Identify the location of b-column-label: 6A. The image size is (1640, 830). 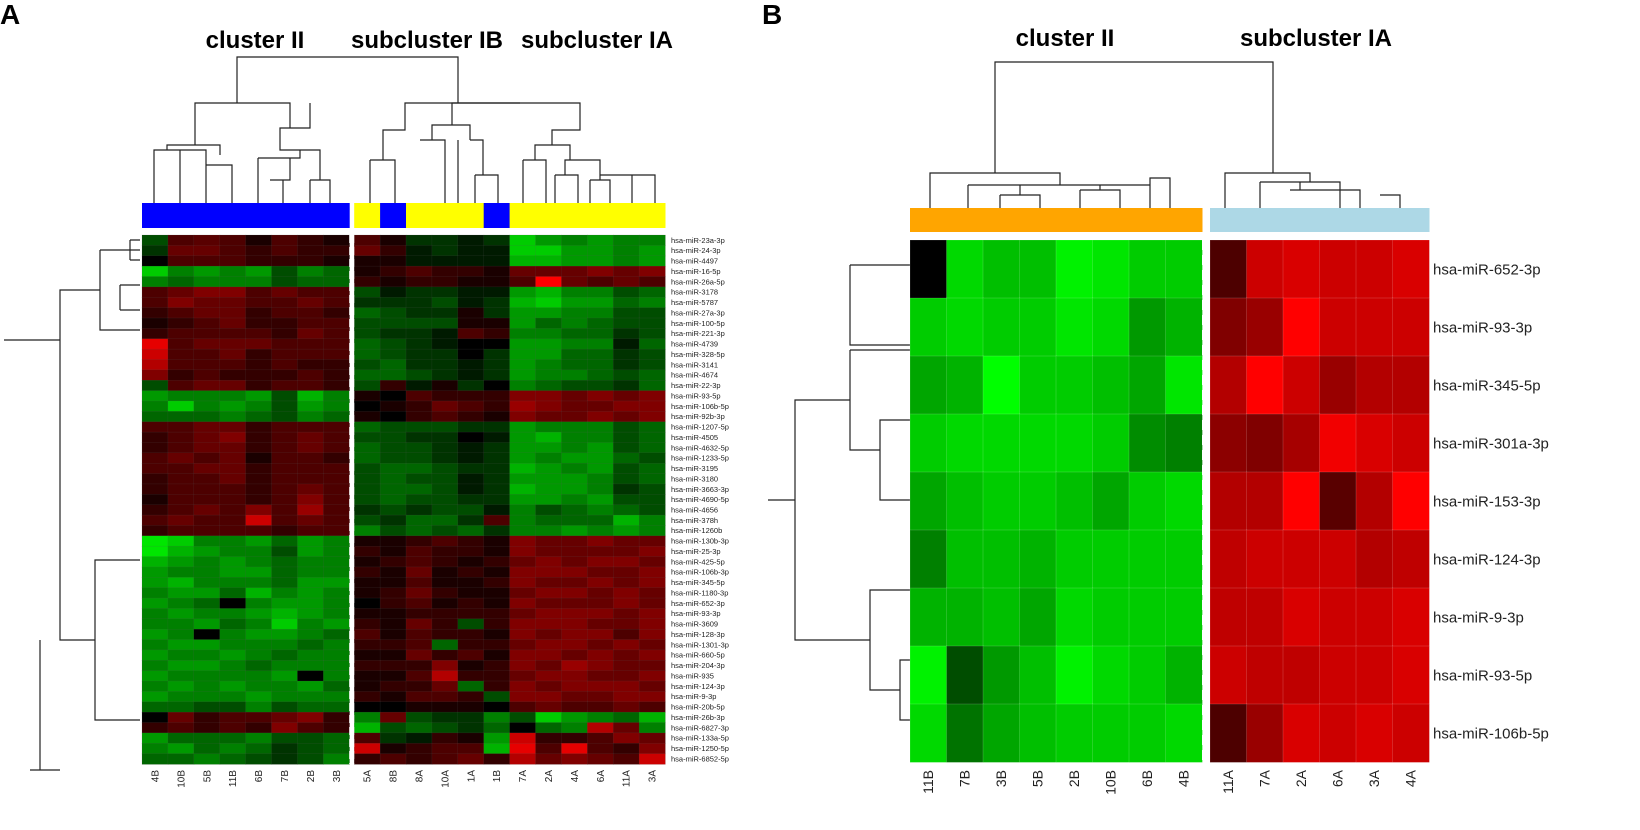
(1338, 778).